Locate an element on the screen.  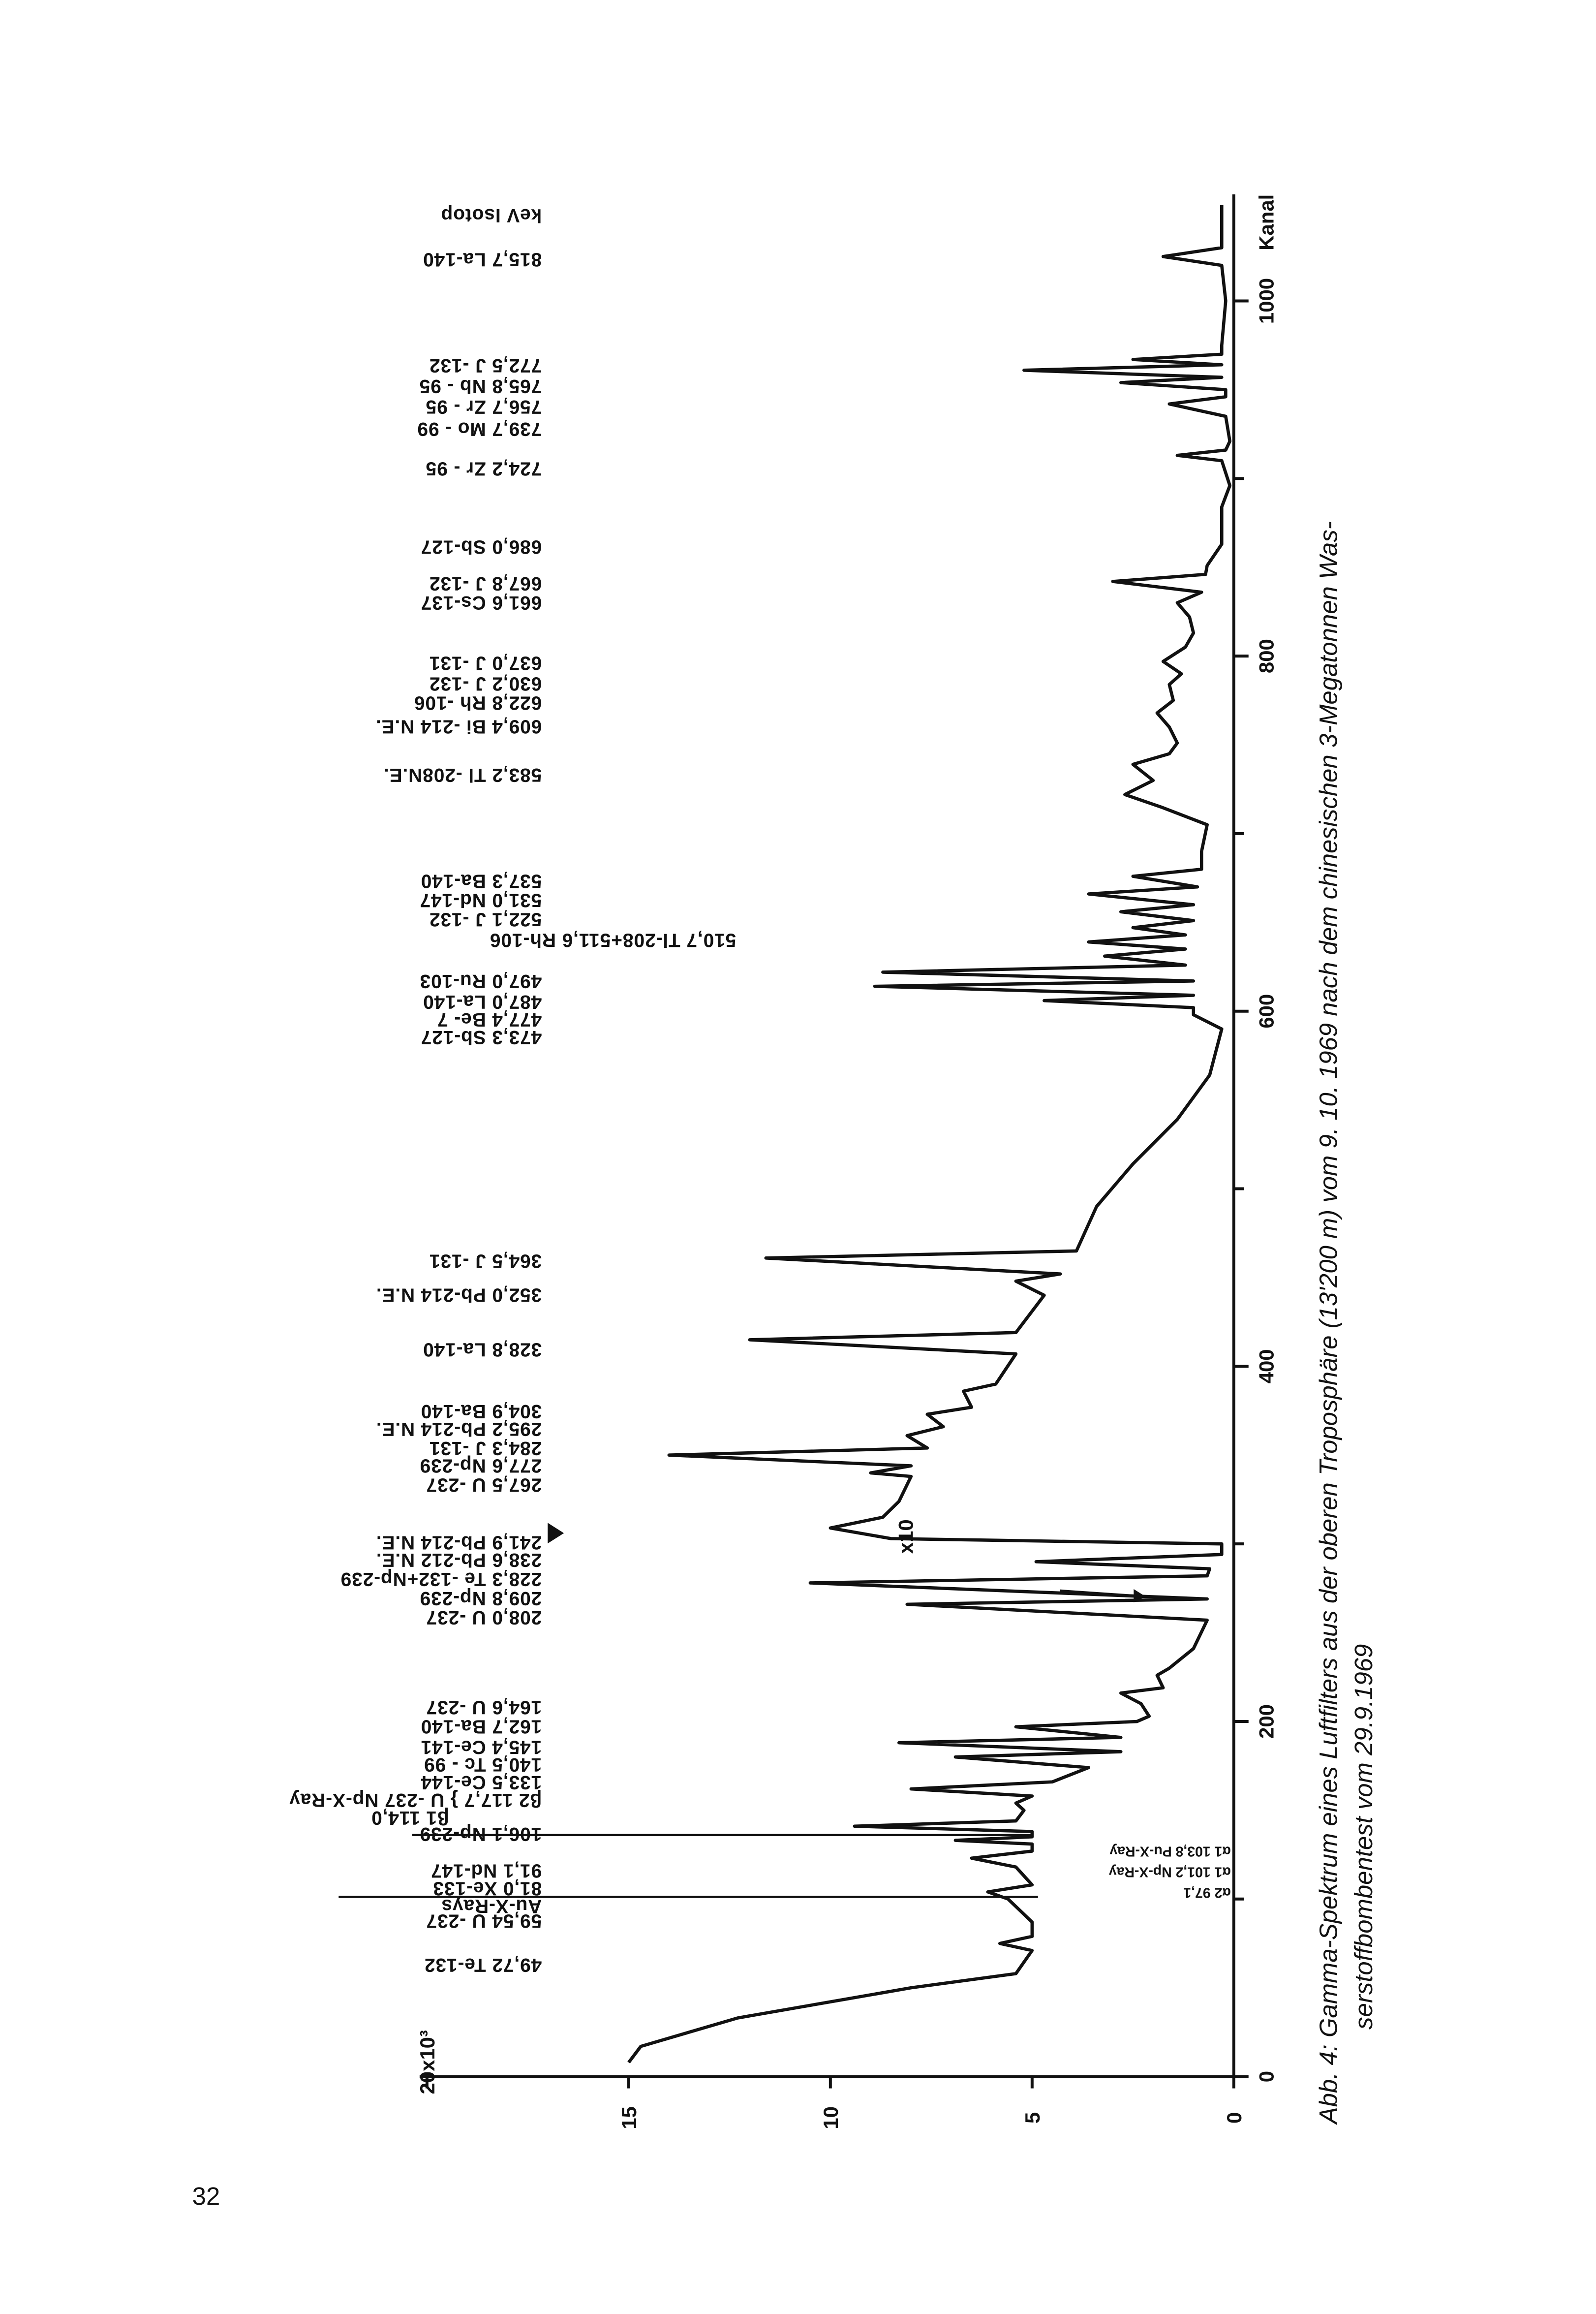
peak-label: 145,4 Ce-141 is located at coordinates (482, 1746).